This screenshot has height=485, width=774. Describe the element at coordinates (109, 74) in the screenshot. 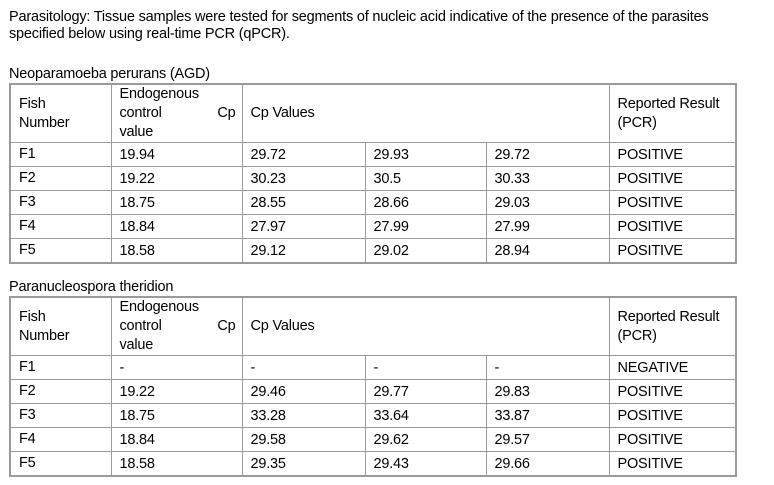

I see `table-title-agd: Neoparamoeba perurans (AGD)` at that location.